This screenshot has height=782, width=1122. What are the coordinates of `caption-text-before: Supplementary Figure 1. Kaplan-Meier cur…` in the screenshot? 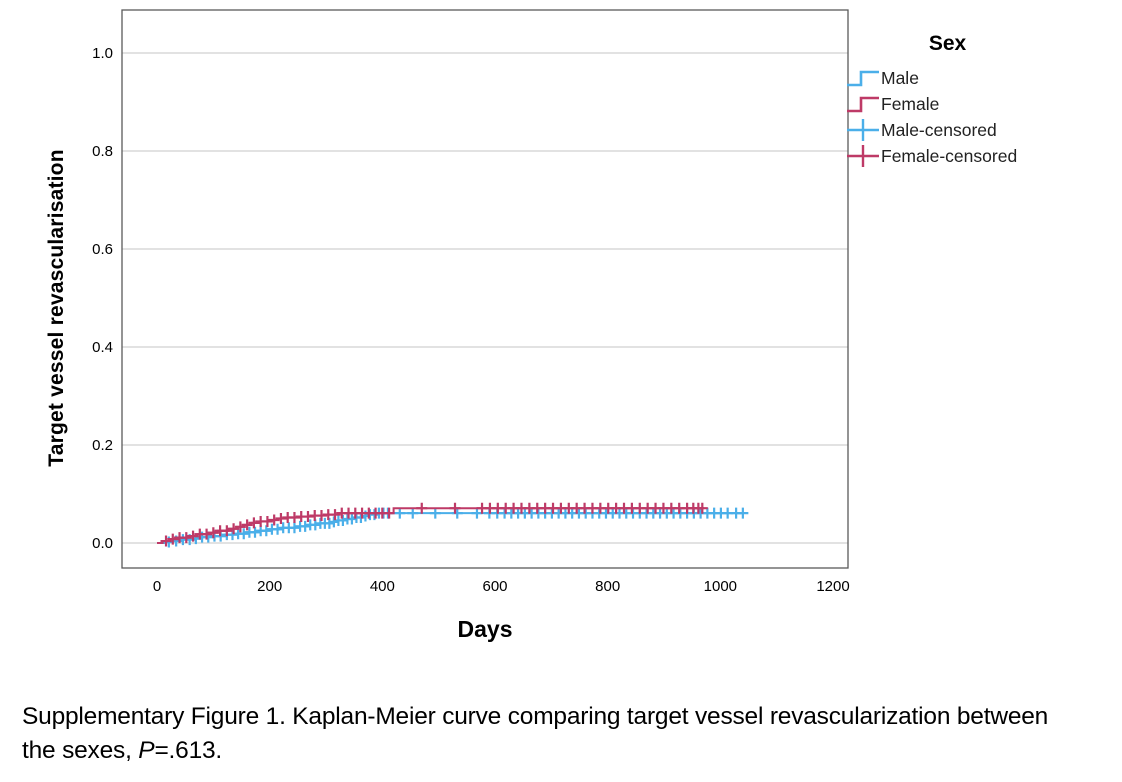 It's located at (535, 733).